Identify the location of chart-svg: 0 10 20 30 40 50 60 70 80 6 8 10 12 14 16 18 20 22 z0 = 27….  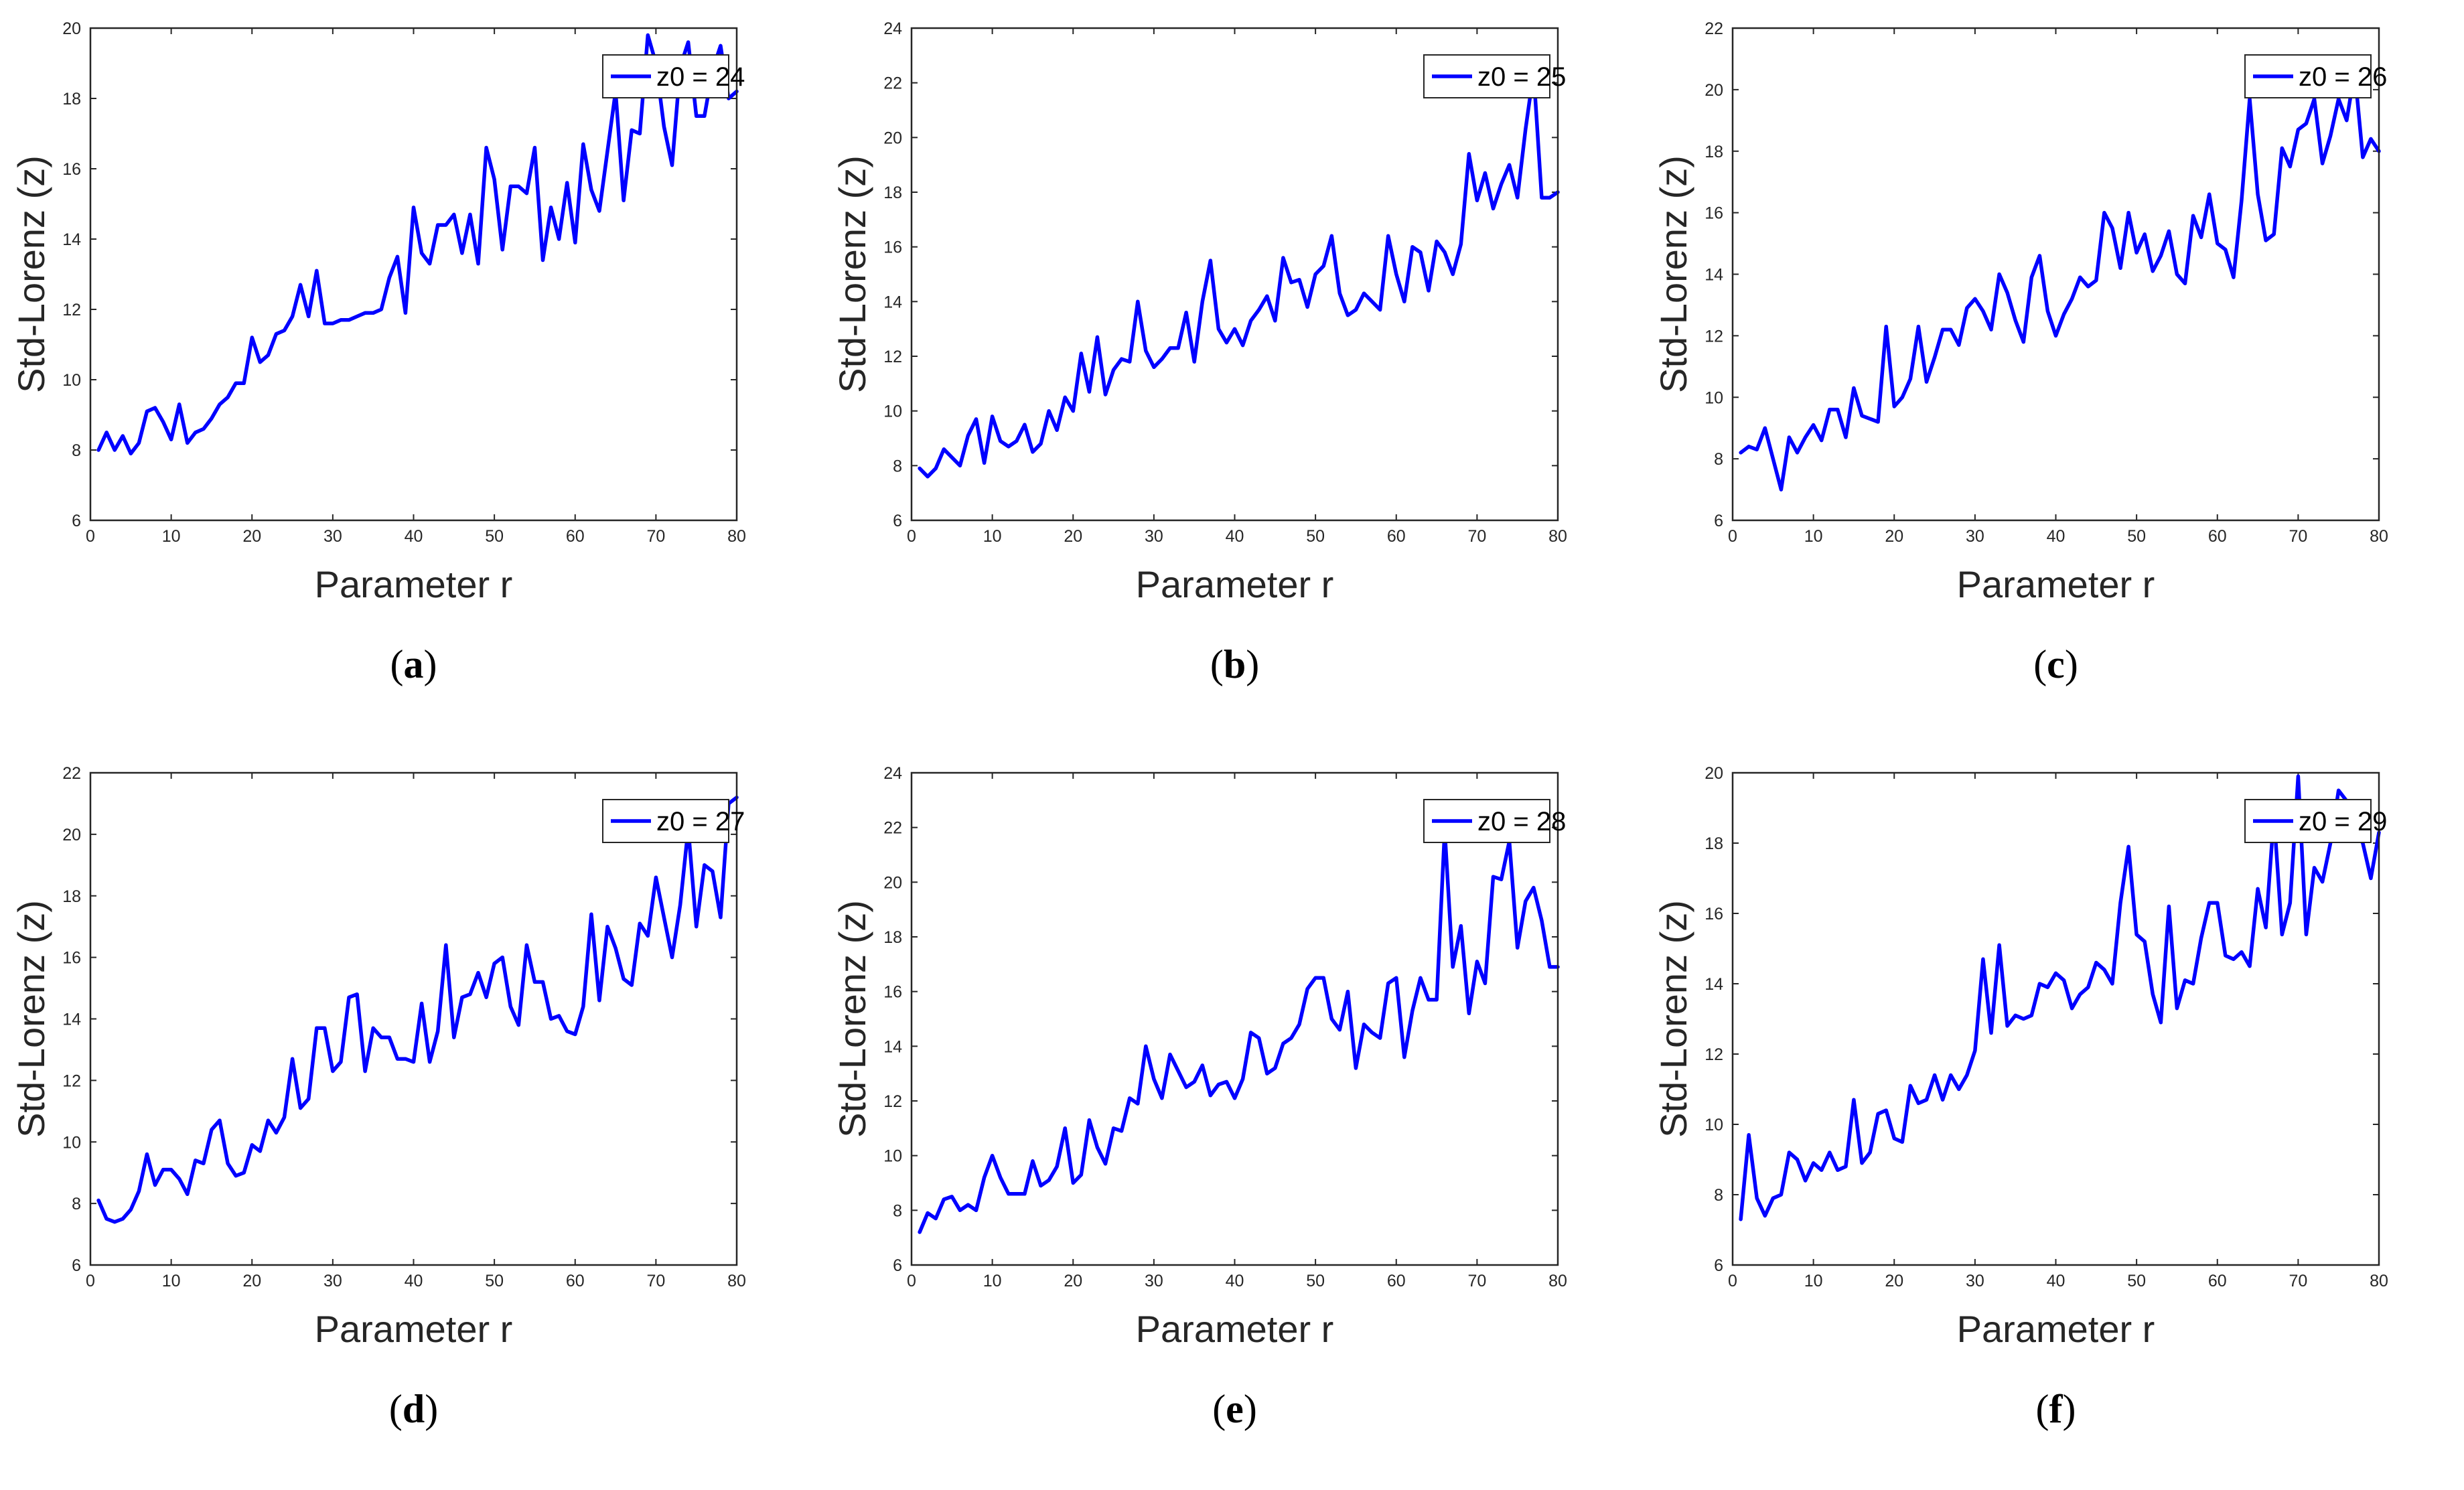
(378, 1097).